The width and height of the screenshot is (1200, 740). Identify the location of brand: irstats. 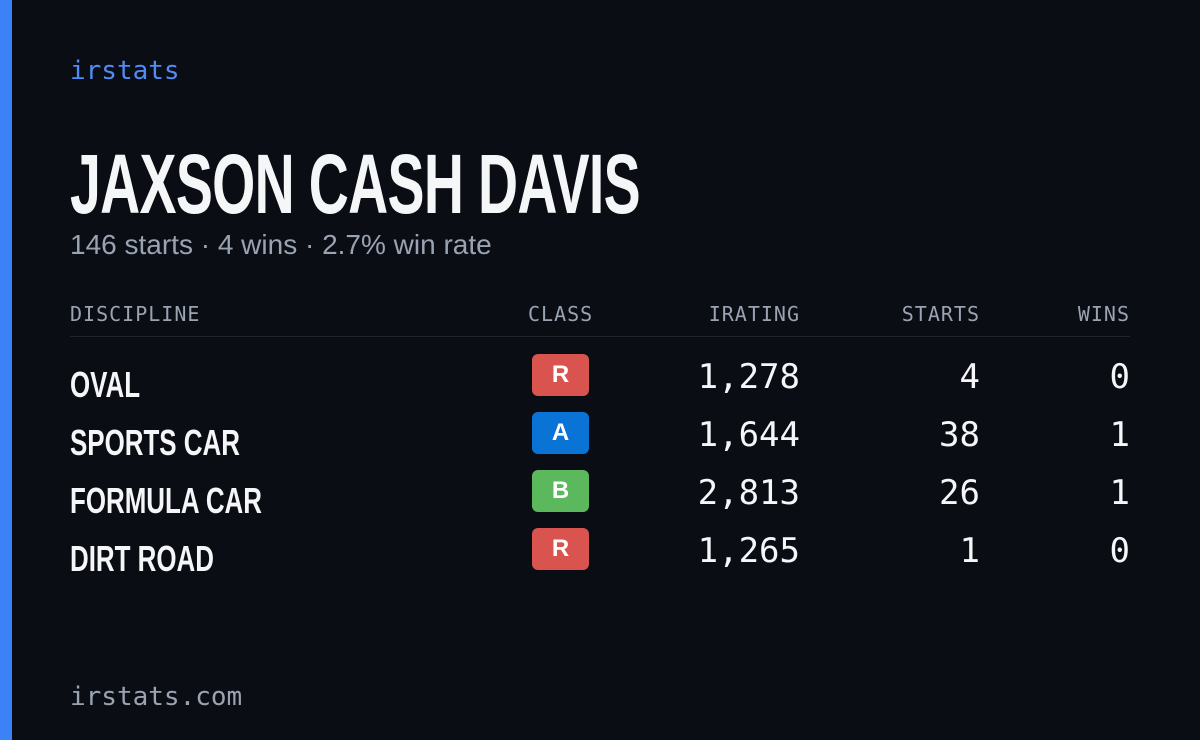
(125, 71).